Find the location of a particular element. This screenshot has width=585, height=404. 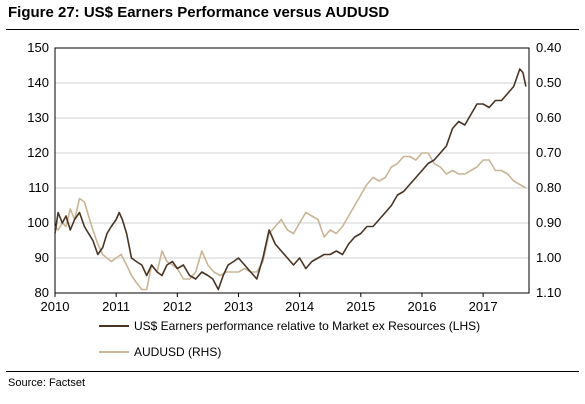

y-left-tick-label: 110 is located at coordinates (38, 187).